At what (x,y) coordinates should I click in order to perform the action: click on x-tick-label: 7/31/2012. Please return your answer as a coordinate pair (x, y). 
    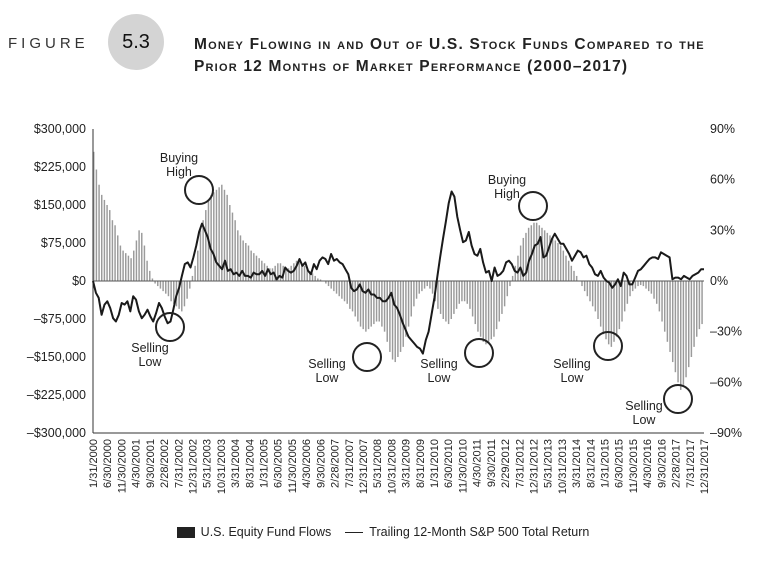
    Looking at the image, I should click on (520, 463).